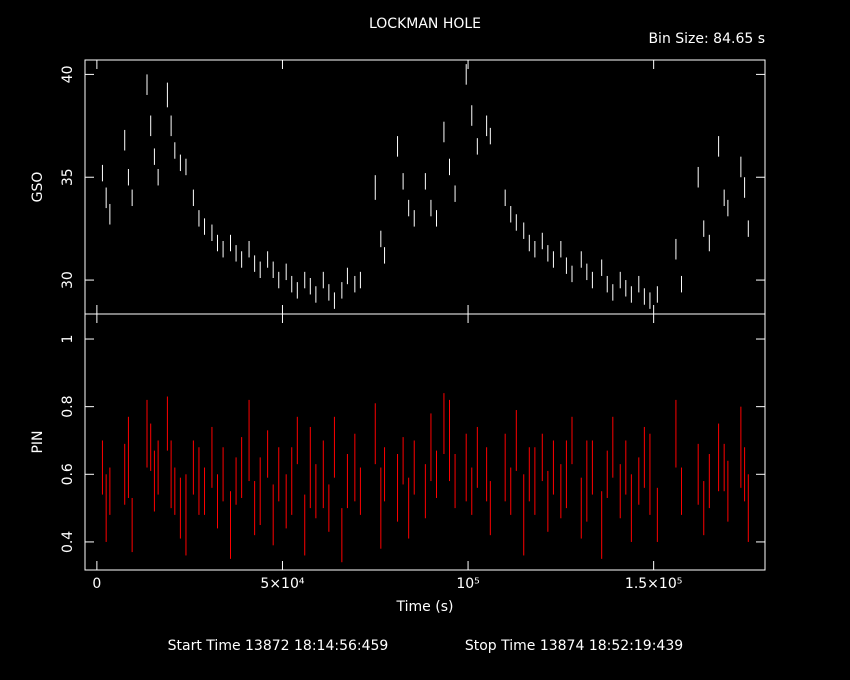 Image resolution: width=850 pixels, height=680 pixels. What do you see at coordinates (68, 339) in the screenshot?
I see `y-tick-label: 1` at bounding box center [68, 339].